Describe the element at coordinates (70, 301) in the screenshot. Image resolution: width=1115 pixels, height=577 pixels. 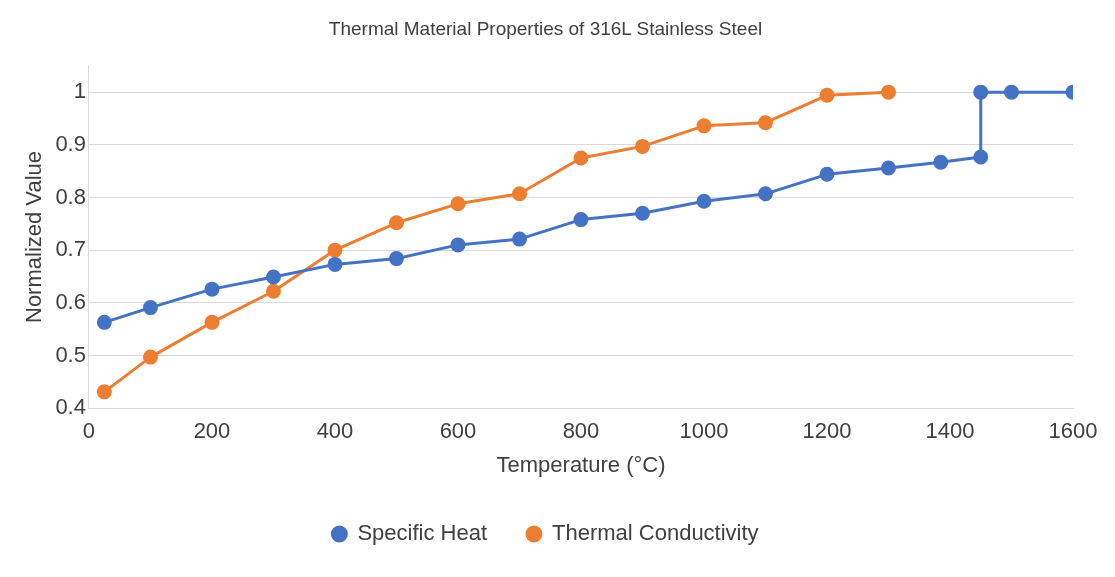
I see `y-tick-label: 0.6` at that location.